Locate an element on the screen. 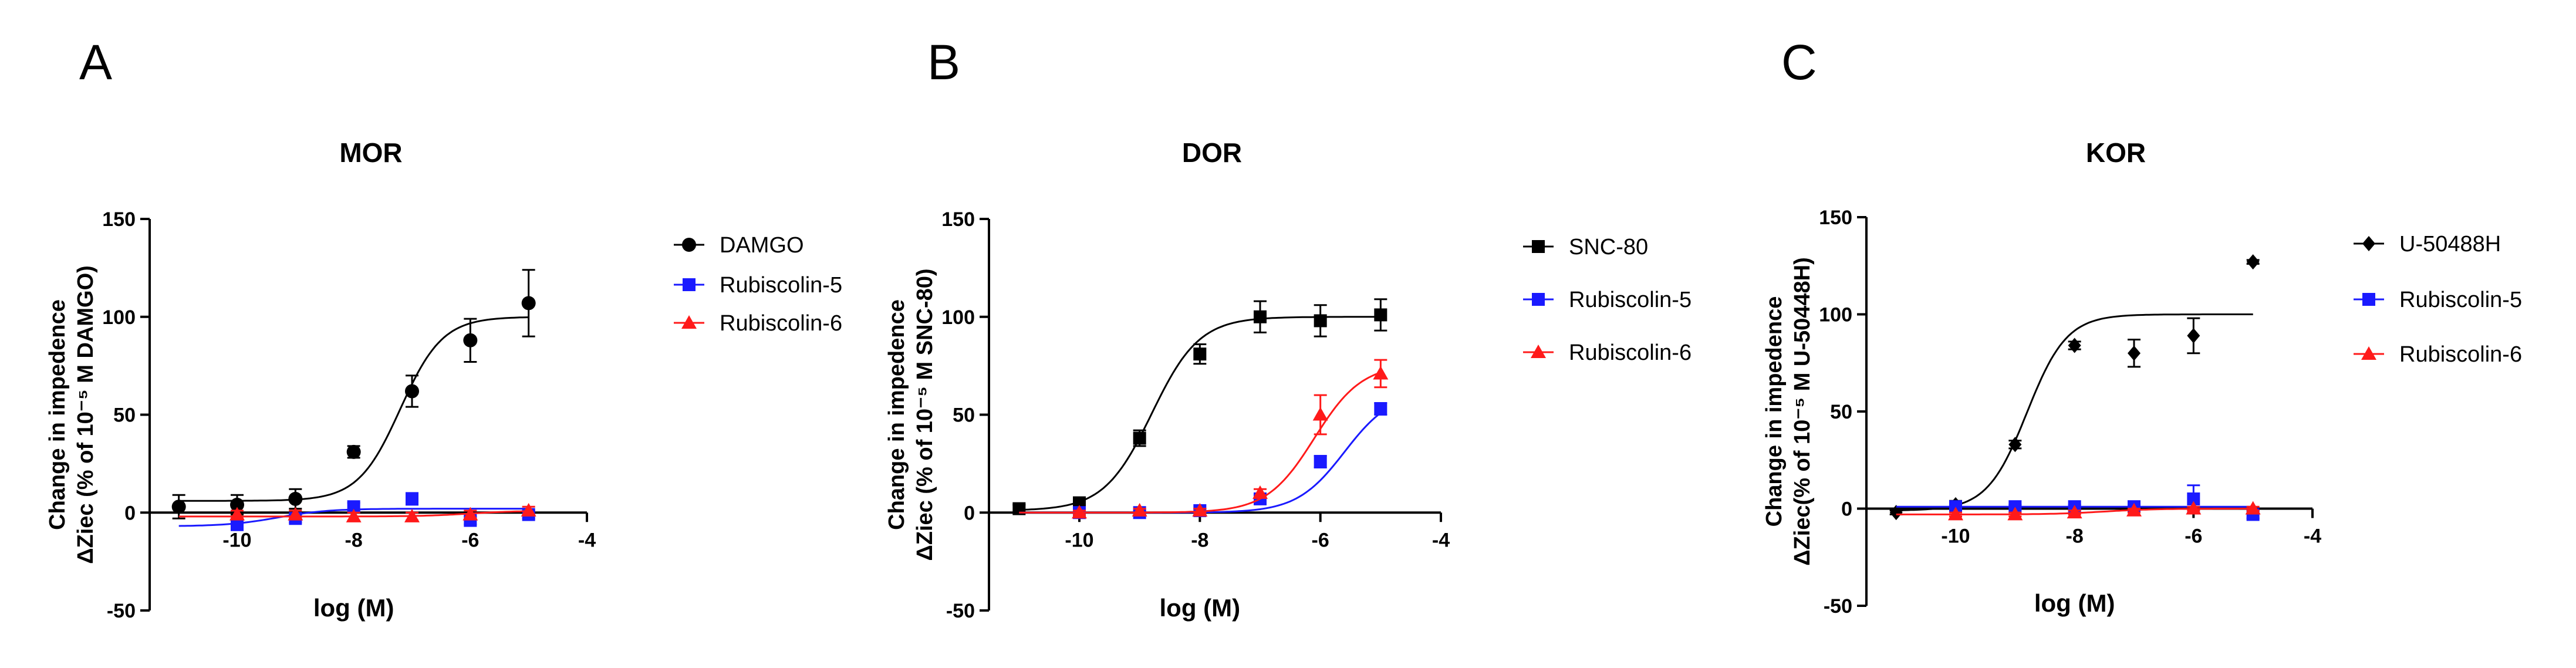 The height and width of the screenshot is (668, 2576). fit-curve is located at coordinates (353, 409).